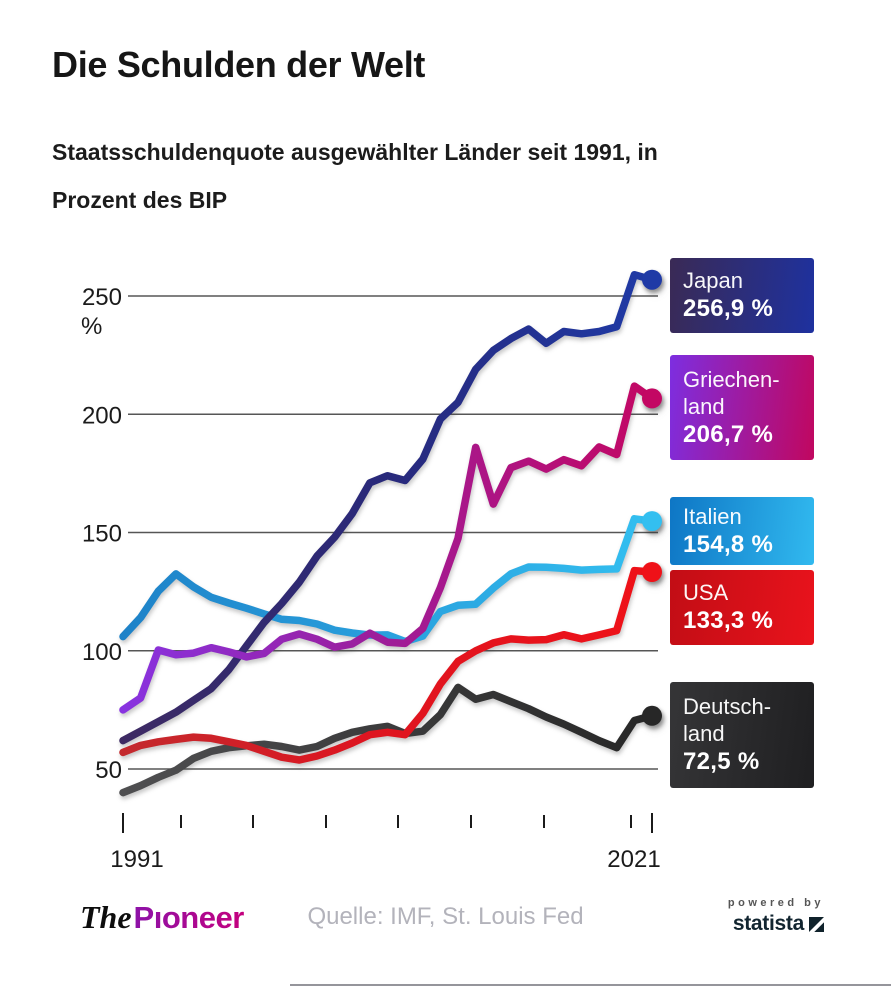 The height and width of the screenshot is (991, 891). I want to click on legend-griechenland: Griechen- land 206,7 %, so click(742, 407).